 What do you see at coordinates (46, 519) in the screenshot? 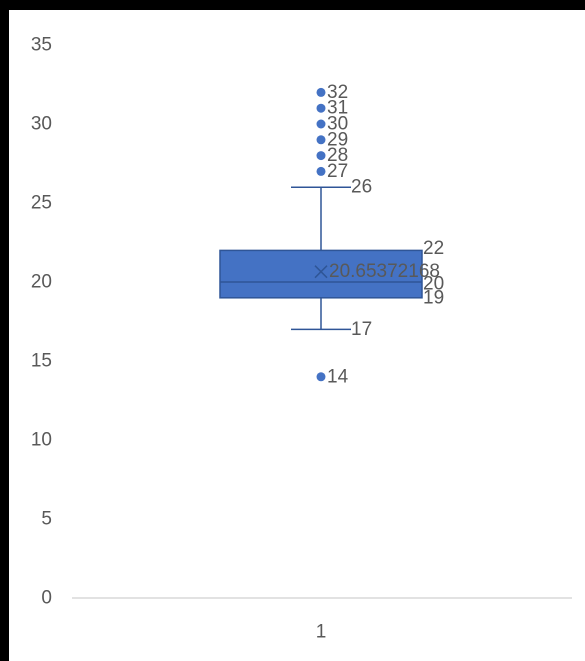
I see `y-tick-label-5: 5` at bounding box center [46, 519].